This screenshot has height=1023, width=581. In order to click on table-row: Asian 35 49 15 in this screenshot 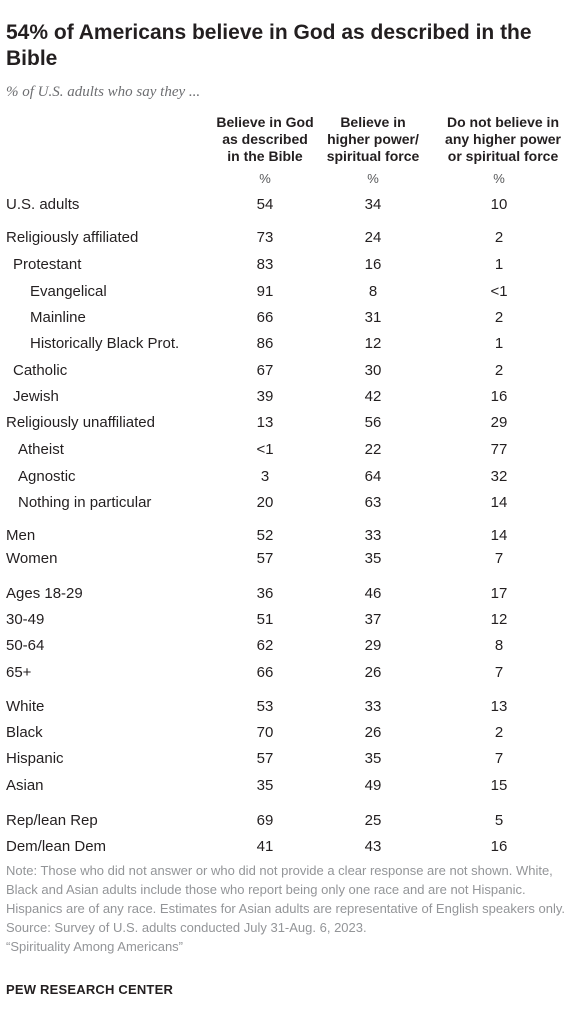, I will do `click(290, 786)`.